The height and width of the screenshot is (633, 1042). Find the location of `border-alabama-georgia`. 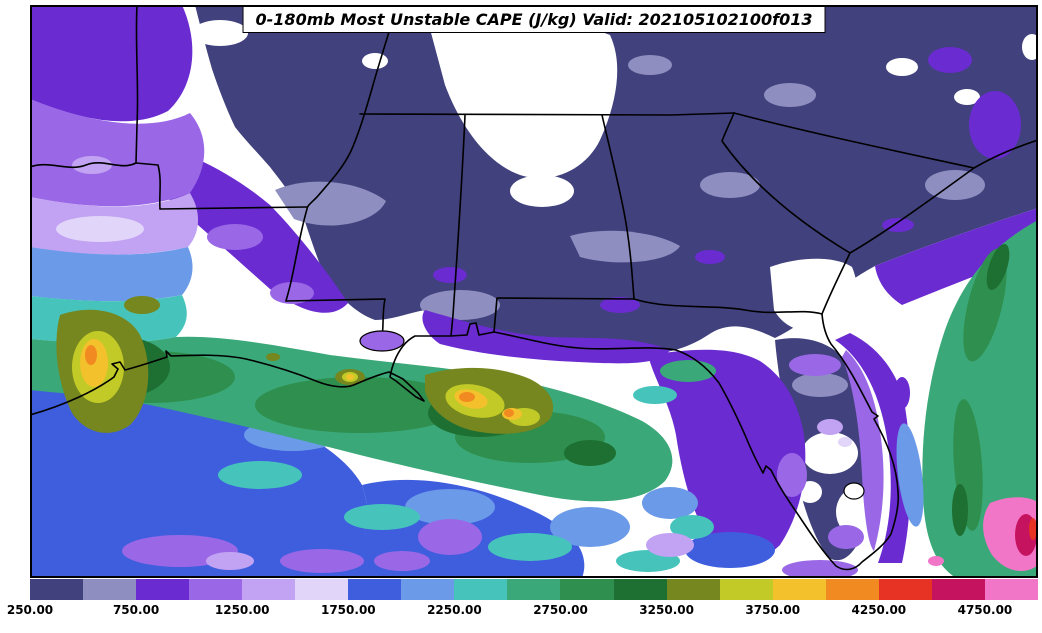

border-alabama-georgia is located at coordinates (618, 207).